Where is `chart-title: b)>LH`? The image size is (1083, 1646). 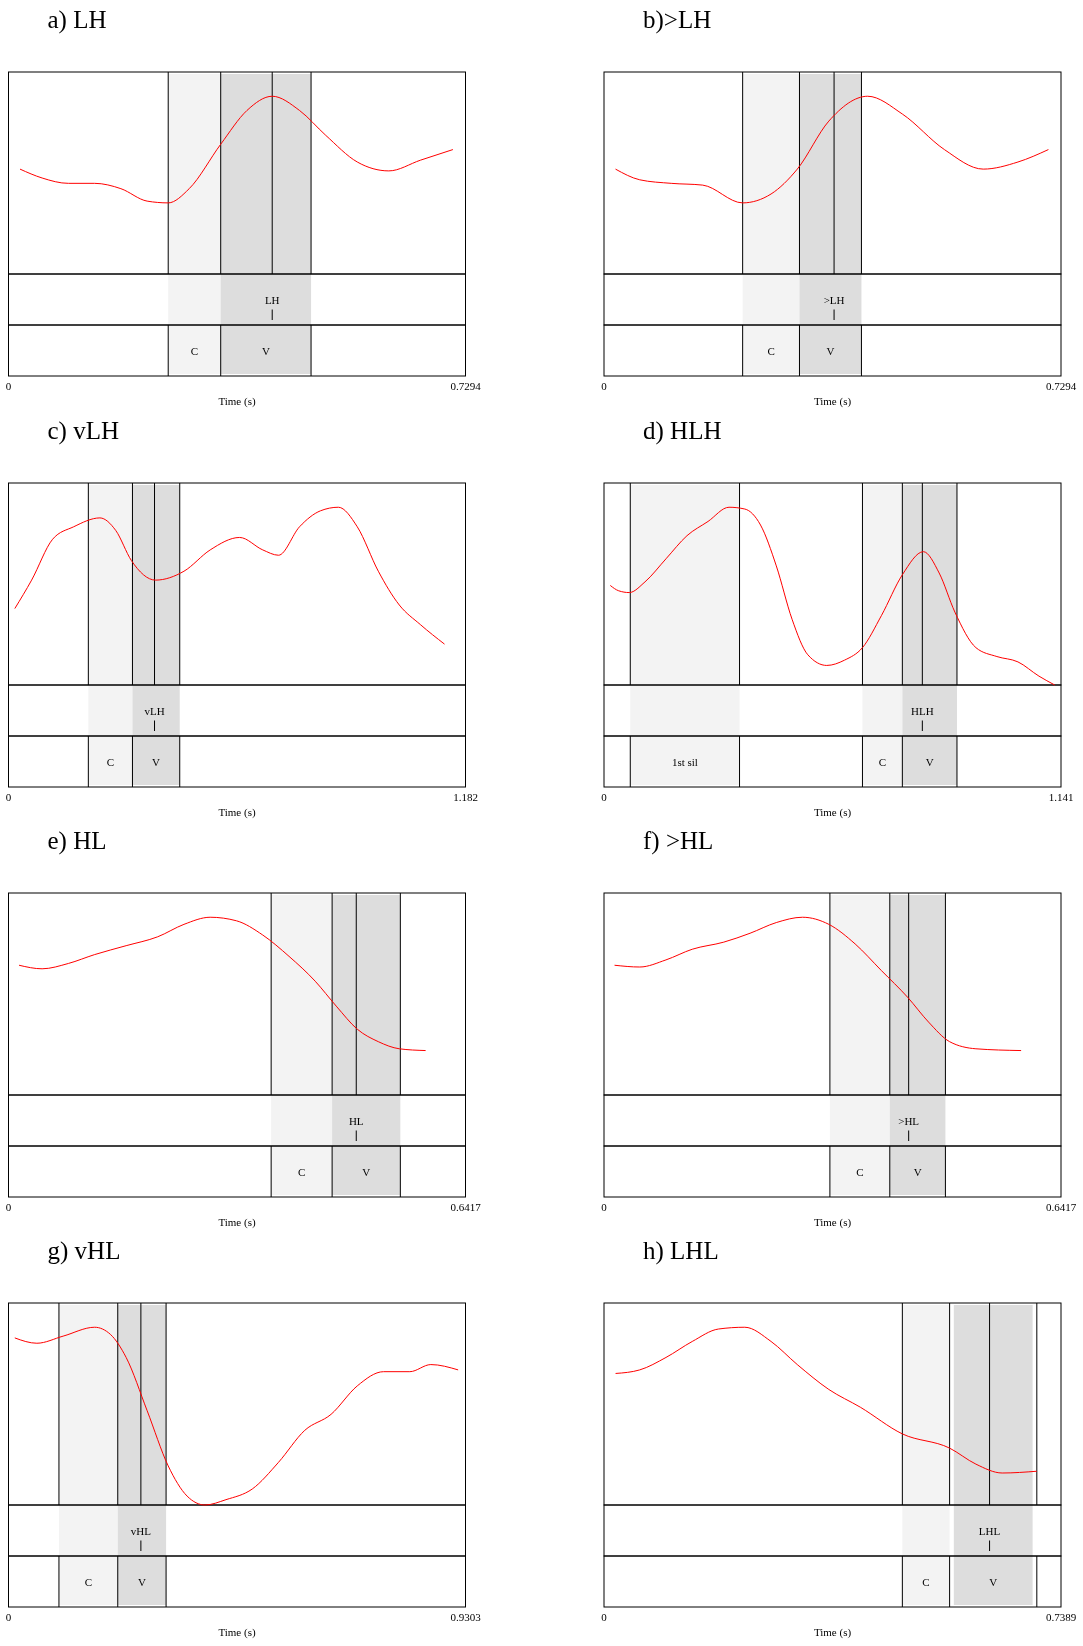 chart-title: b)>LH is located at coordinates (677, 20).